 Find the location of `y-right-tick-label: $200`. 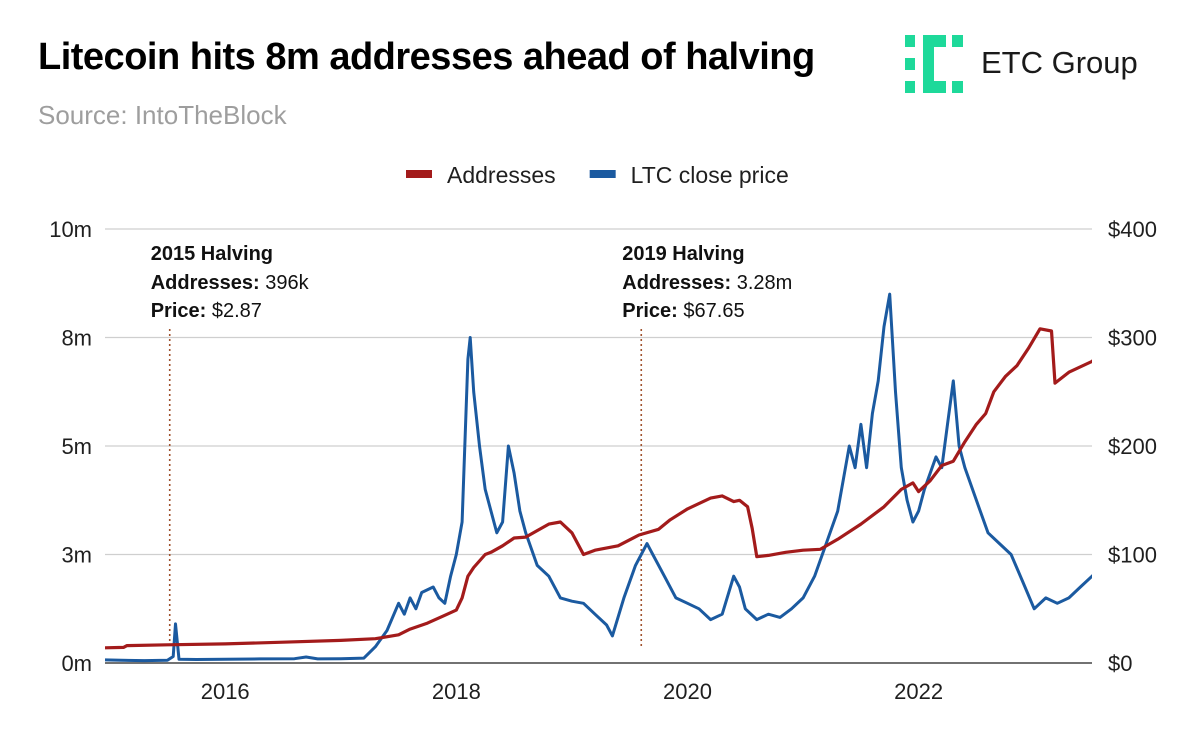

y-right-tick-label: $200 is located at coordinates (1132, 446).